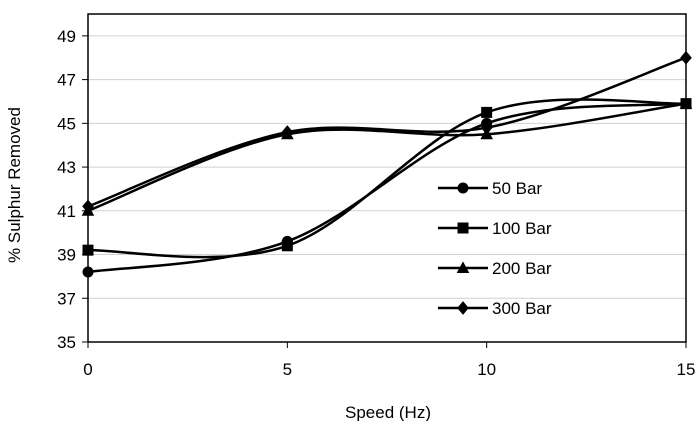 Image resolution: width=699 pixels, height=421 pixels. What do you see at coordinates (490, 188) in the screenshot?
I see `legend-item: 50 Bar` at bounding box center [490, 188].